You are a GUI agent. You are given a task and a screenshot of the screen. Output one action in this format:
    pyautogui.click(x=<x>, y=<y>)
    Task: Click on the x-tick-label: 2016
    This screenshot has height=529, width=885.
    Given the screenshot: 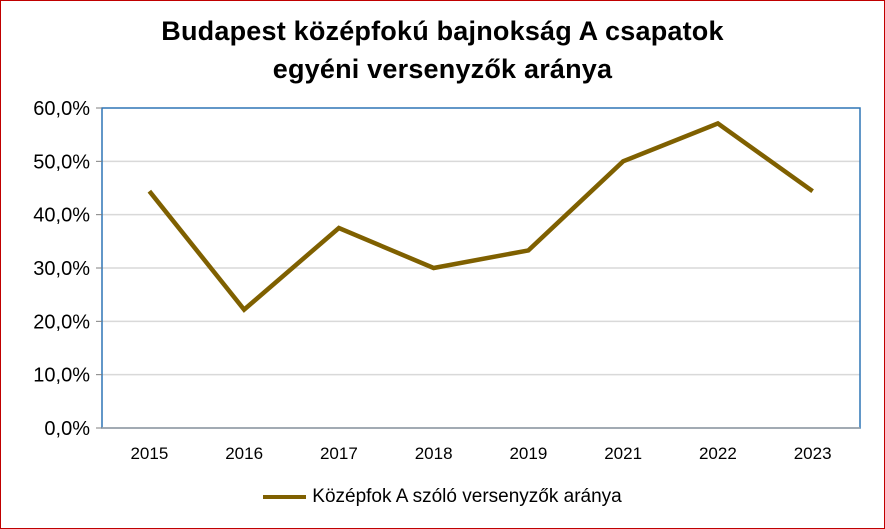 What is the action you would take?
    pyautogui.click(x=244, y=453)
    